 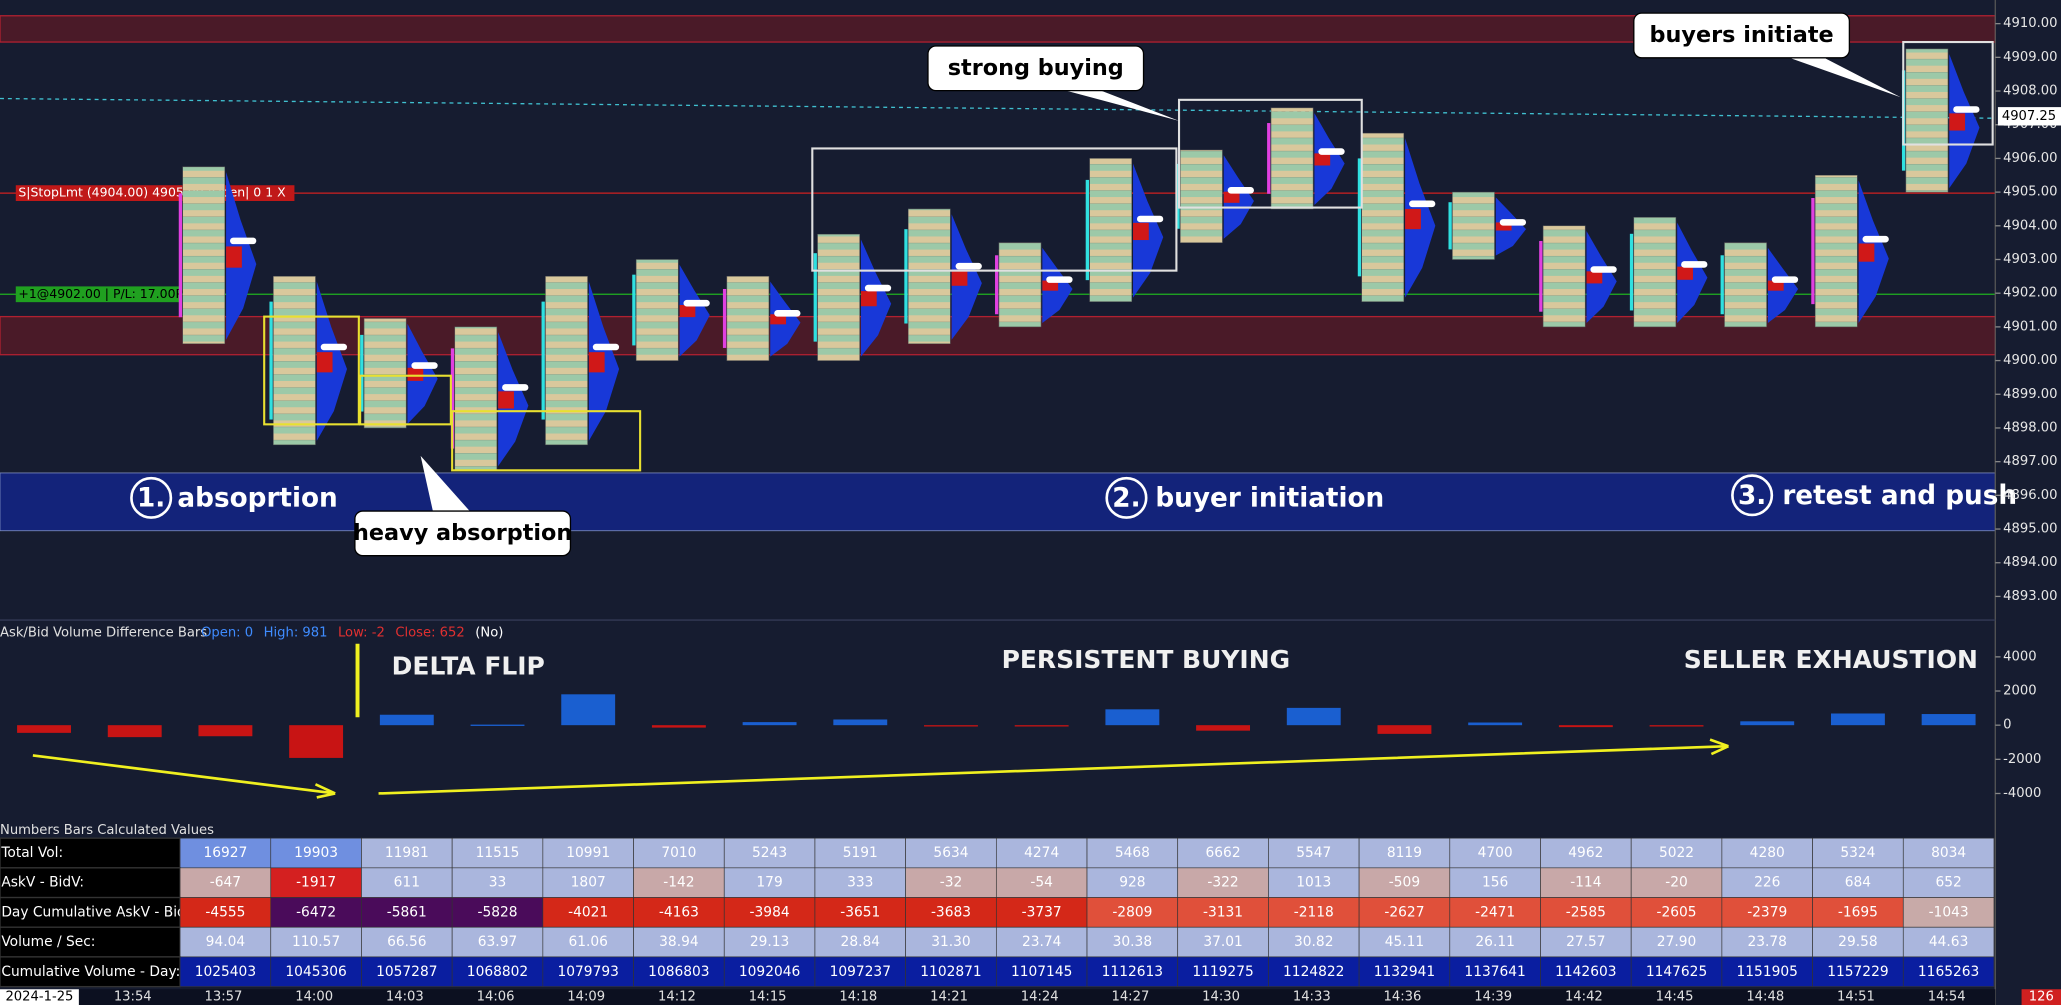 I want to click on cell-value: -3984, so click(x=770, y=912).